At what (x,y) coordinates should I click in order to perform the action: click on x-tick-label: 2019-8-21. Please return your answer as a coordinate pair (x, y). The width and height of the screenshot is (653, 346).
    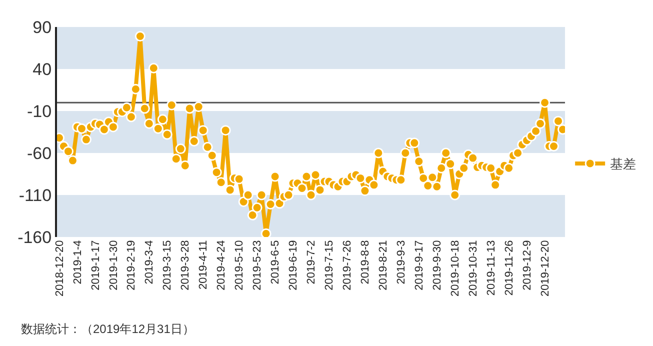
    Looking at the image, I should click on (384, 265).